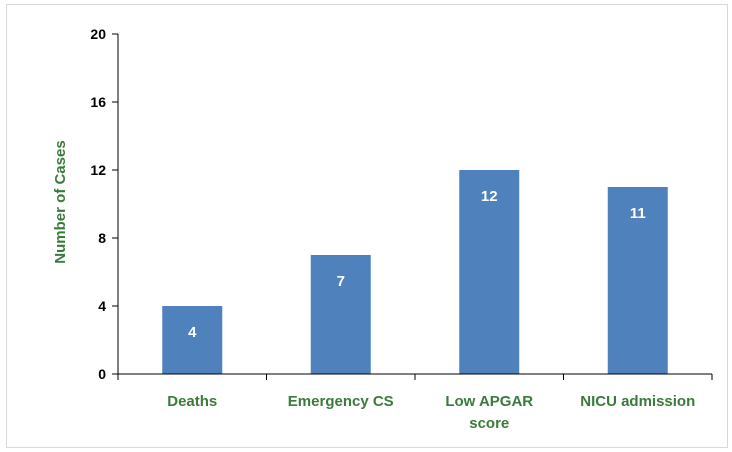 The height and width of the screenshot is (452, 732). What do you see at coordinates (102, 306) in the screenshot?
I see `y-tick-label-1: 4` at bounding box center [102, 306].